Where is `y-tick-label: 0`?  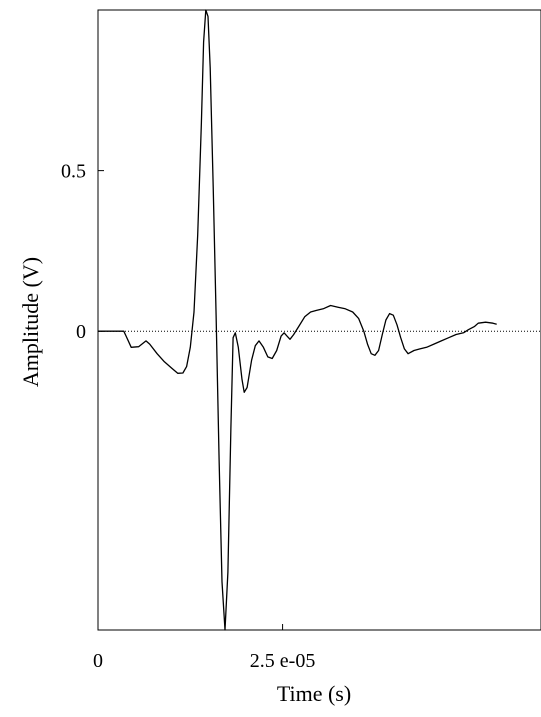
y-tick-label: 0 is located at coordinates (81, 332).